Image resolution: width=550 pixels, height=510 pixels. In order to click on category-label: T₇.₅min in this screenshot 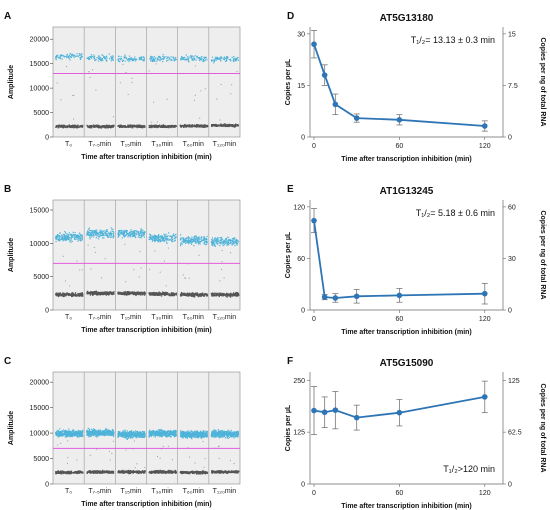, I will do `click(99, 317)`.